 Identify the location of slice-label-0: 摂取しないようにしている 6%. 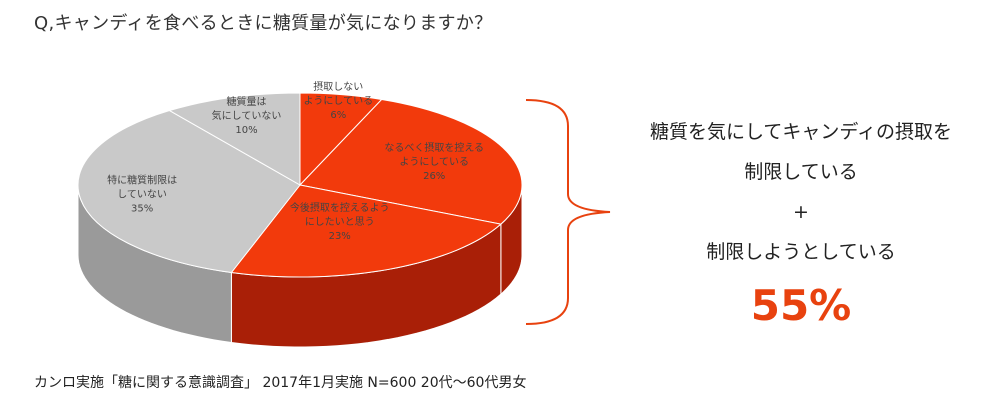
(338, 100).